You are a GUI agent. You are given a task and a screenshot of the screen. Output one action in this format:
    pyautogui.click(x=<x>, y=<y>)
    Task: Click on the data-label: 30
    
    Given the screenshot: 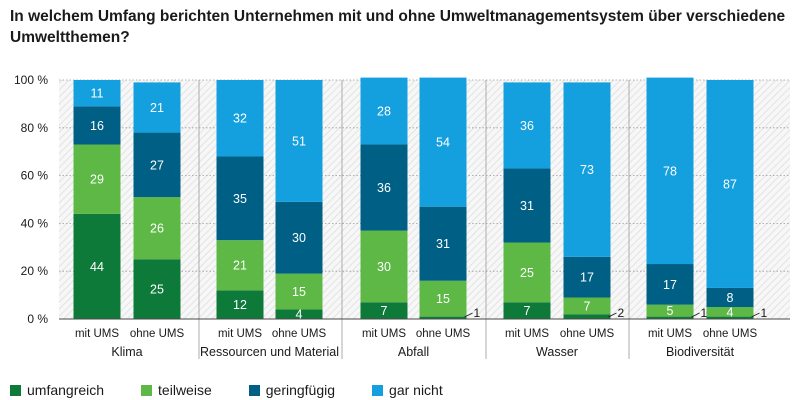 What is the action you would take?
    pyautogui.click(x=384, y=267)
    